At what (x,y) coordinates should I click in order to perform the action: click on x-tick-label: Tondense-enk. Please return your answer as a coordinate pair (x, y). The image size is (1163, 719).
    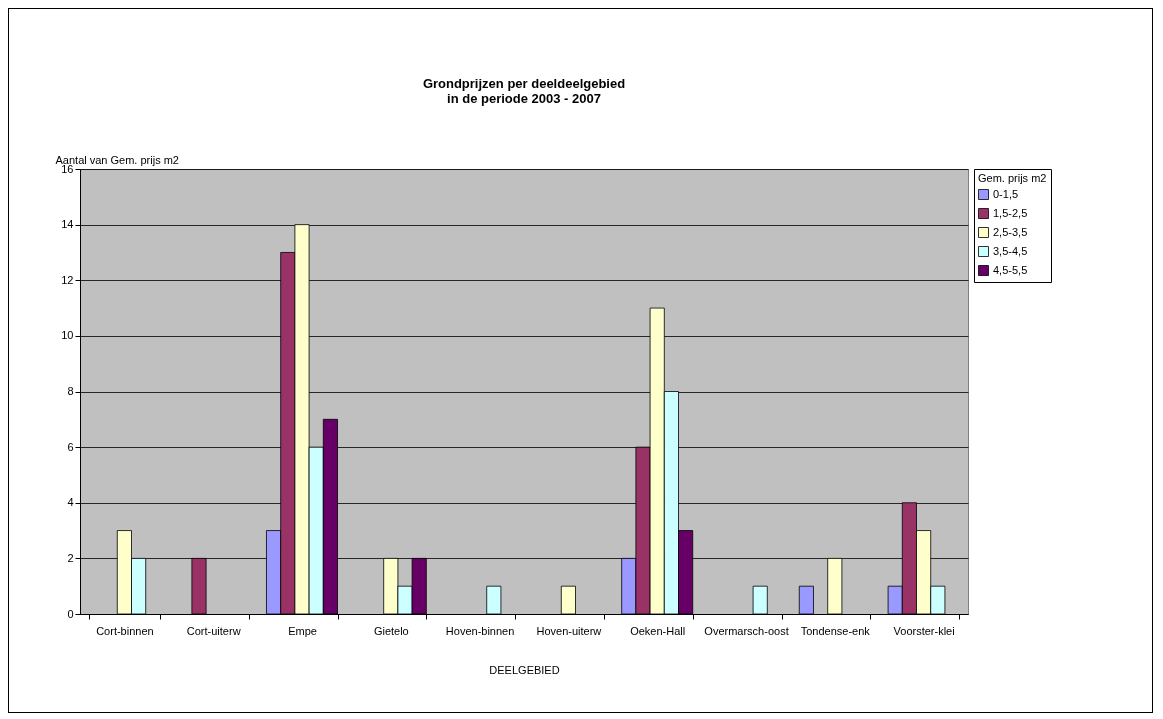
    Looking at the image, I should click on (835, 630).